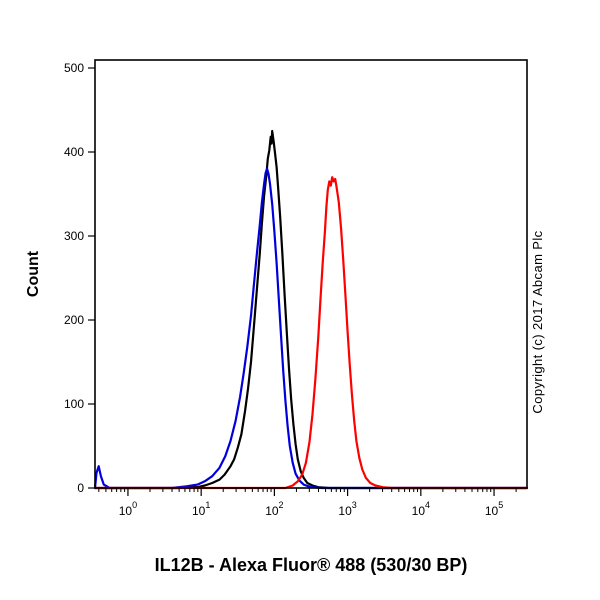 This screenshot has height=600, width=600. I want to click on y-tick-label: 500, so click(74, 68).